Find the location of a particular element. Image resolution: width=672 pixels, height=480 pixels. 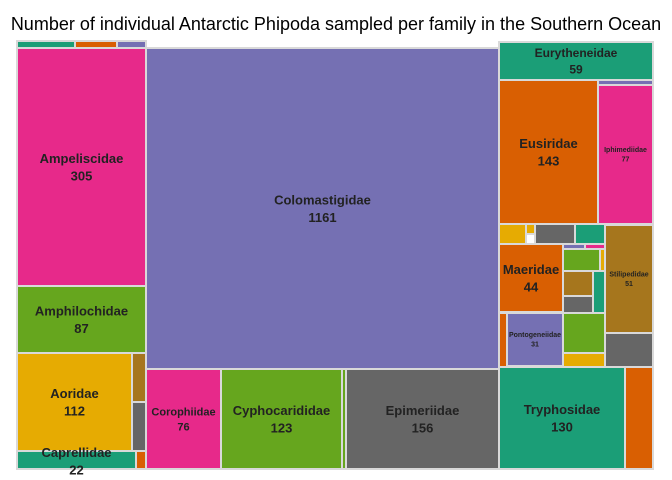

cell-value: 22 is located at coordinates (76, 469).